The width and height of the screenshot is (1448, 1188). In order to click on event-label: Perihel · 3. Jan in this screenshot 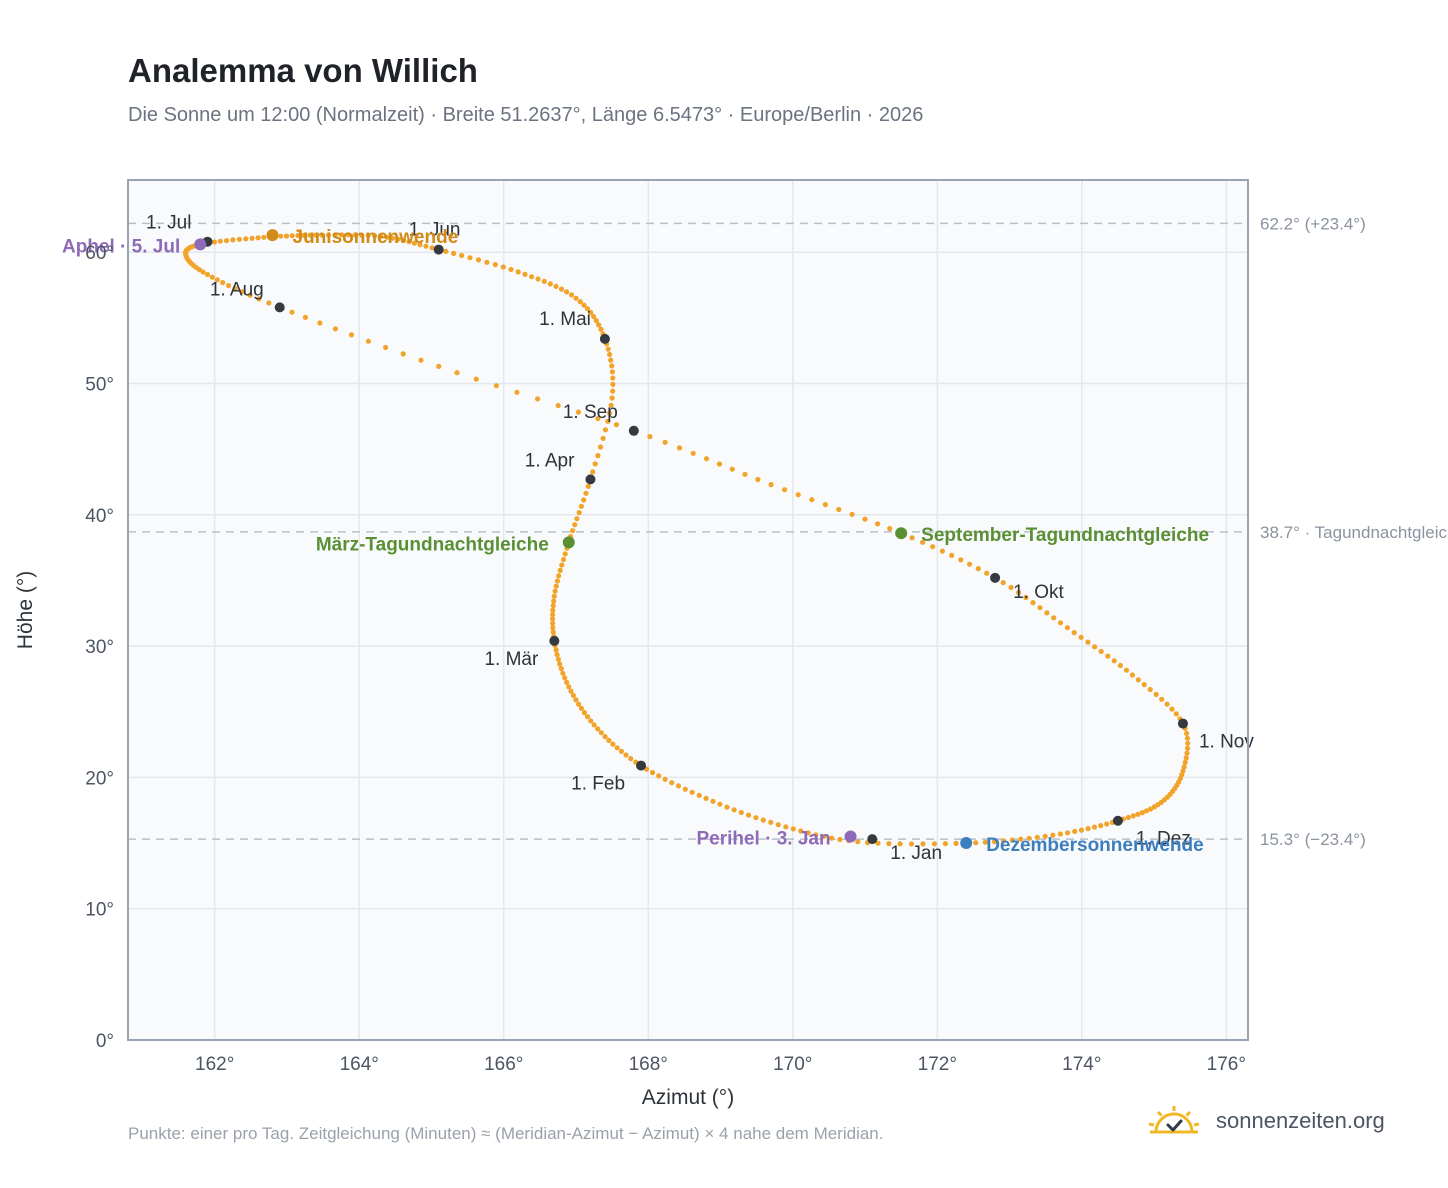, I will do `click(763, 838)`.